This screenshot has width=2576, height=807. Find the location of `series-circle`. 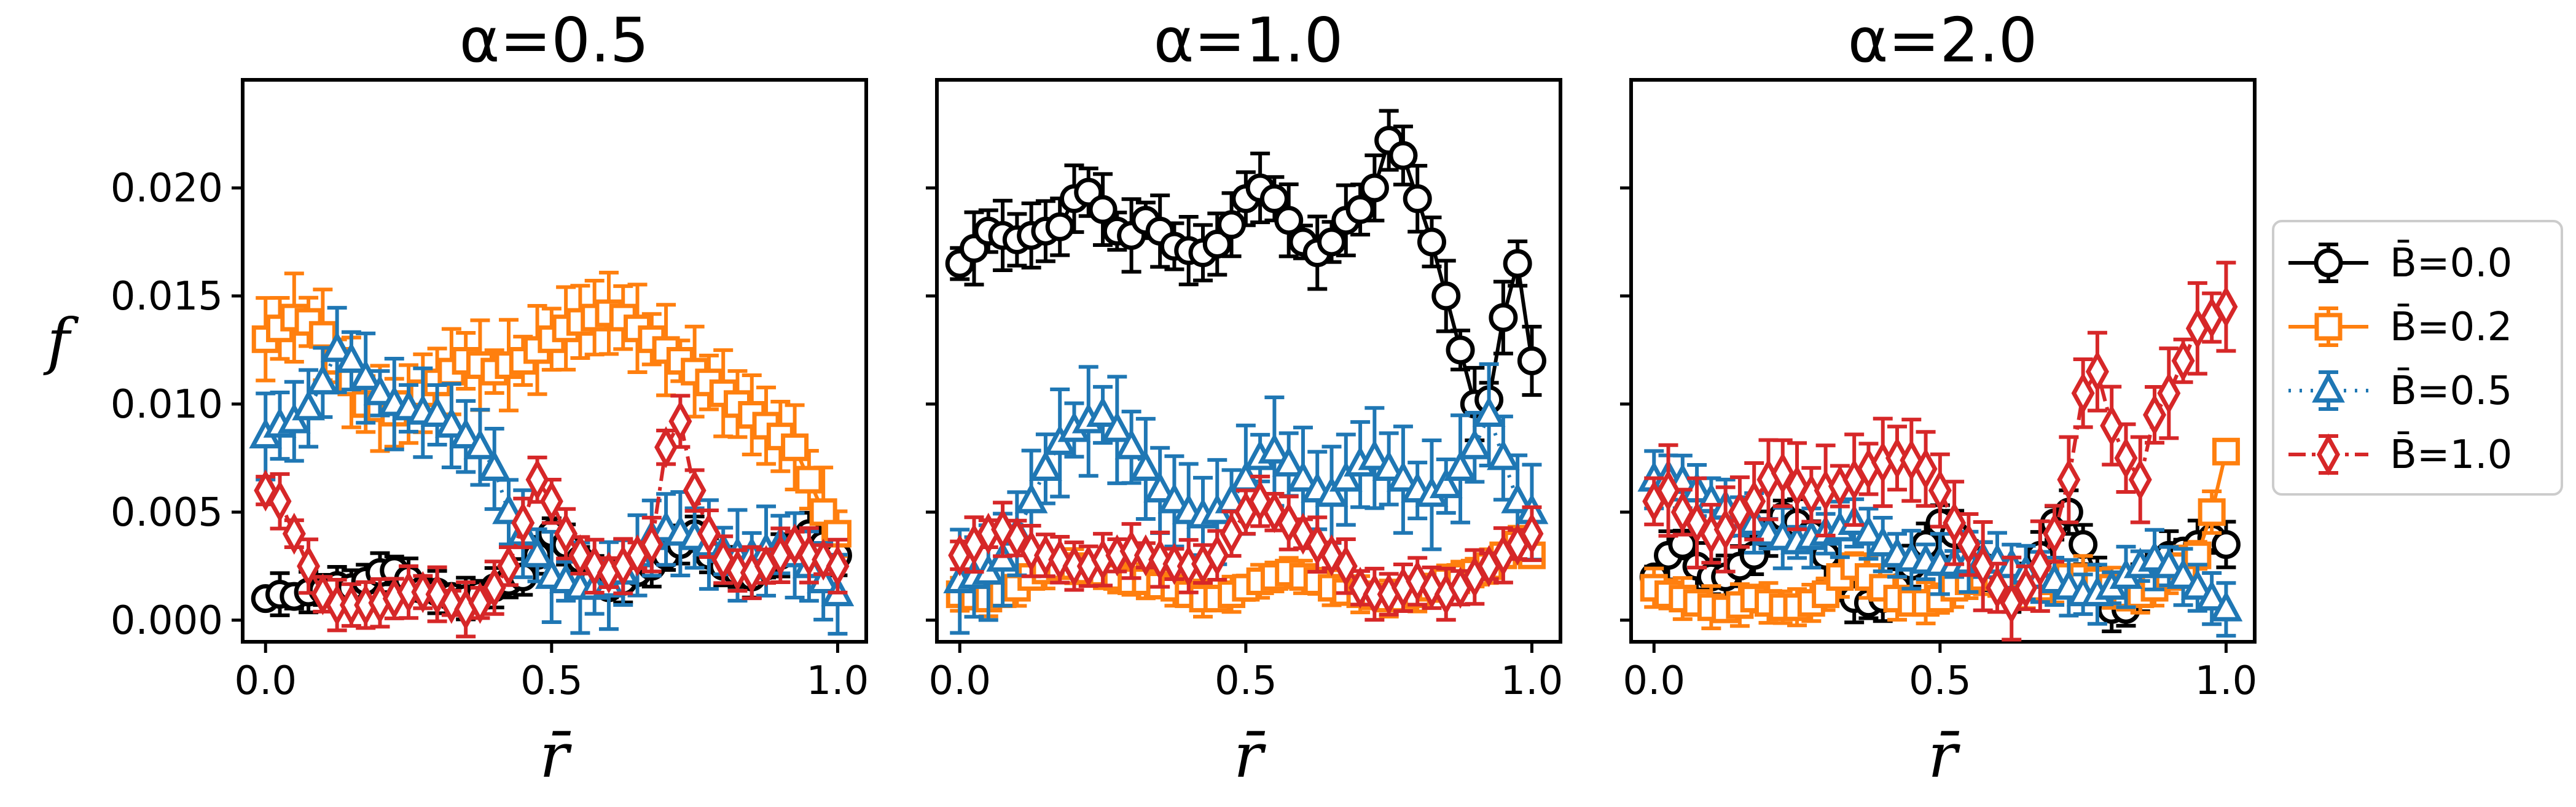

series-circle is located at coordinates (1245, 275).